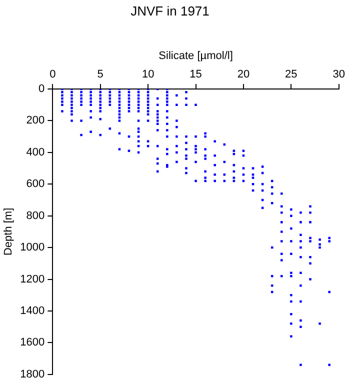 The height and width of the screenshot is (384, 348). I want to click on y-tick-label: 800, so click(35, 216).